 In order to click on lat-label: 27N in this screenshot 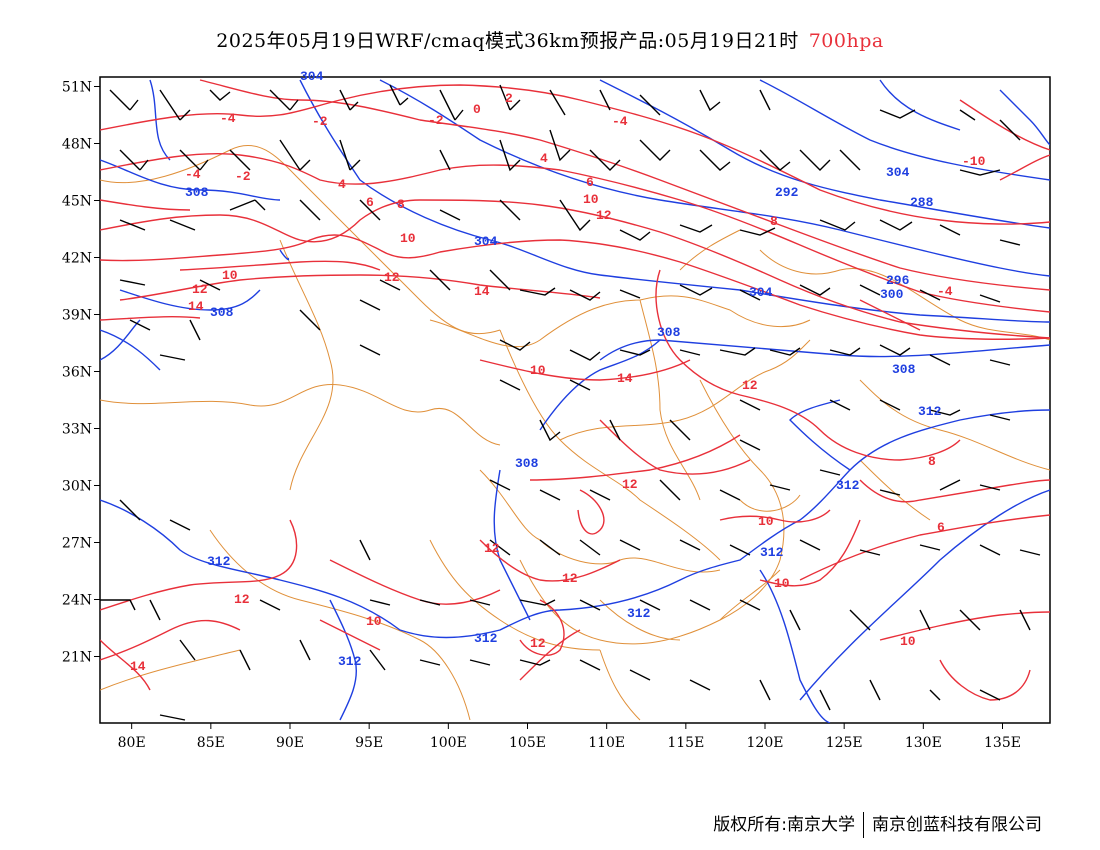, I will do `click(77, 544)`.